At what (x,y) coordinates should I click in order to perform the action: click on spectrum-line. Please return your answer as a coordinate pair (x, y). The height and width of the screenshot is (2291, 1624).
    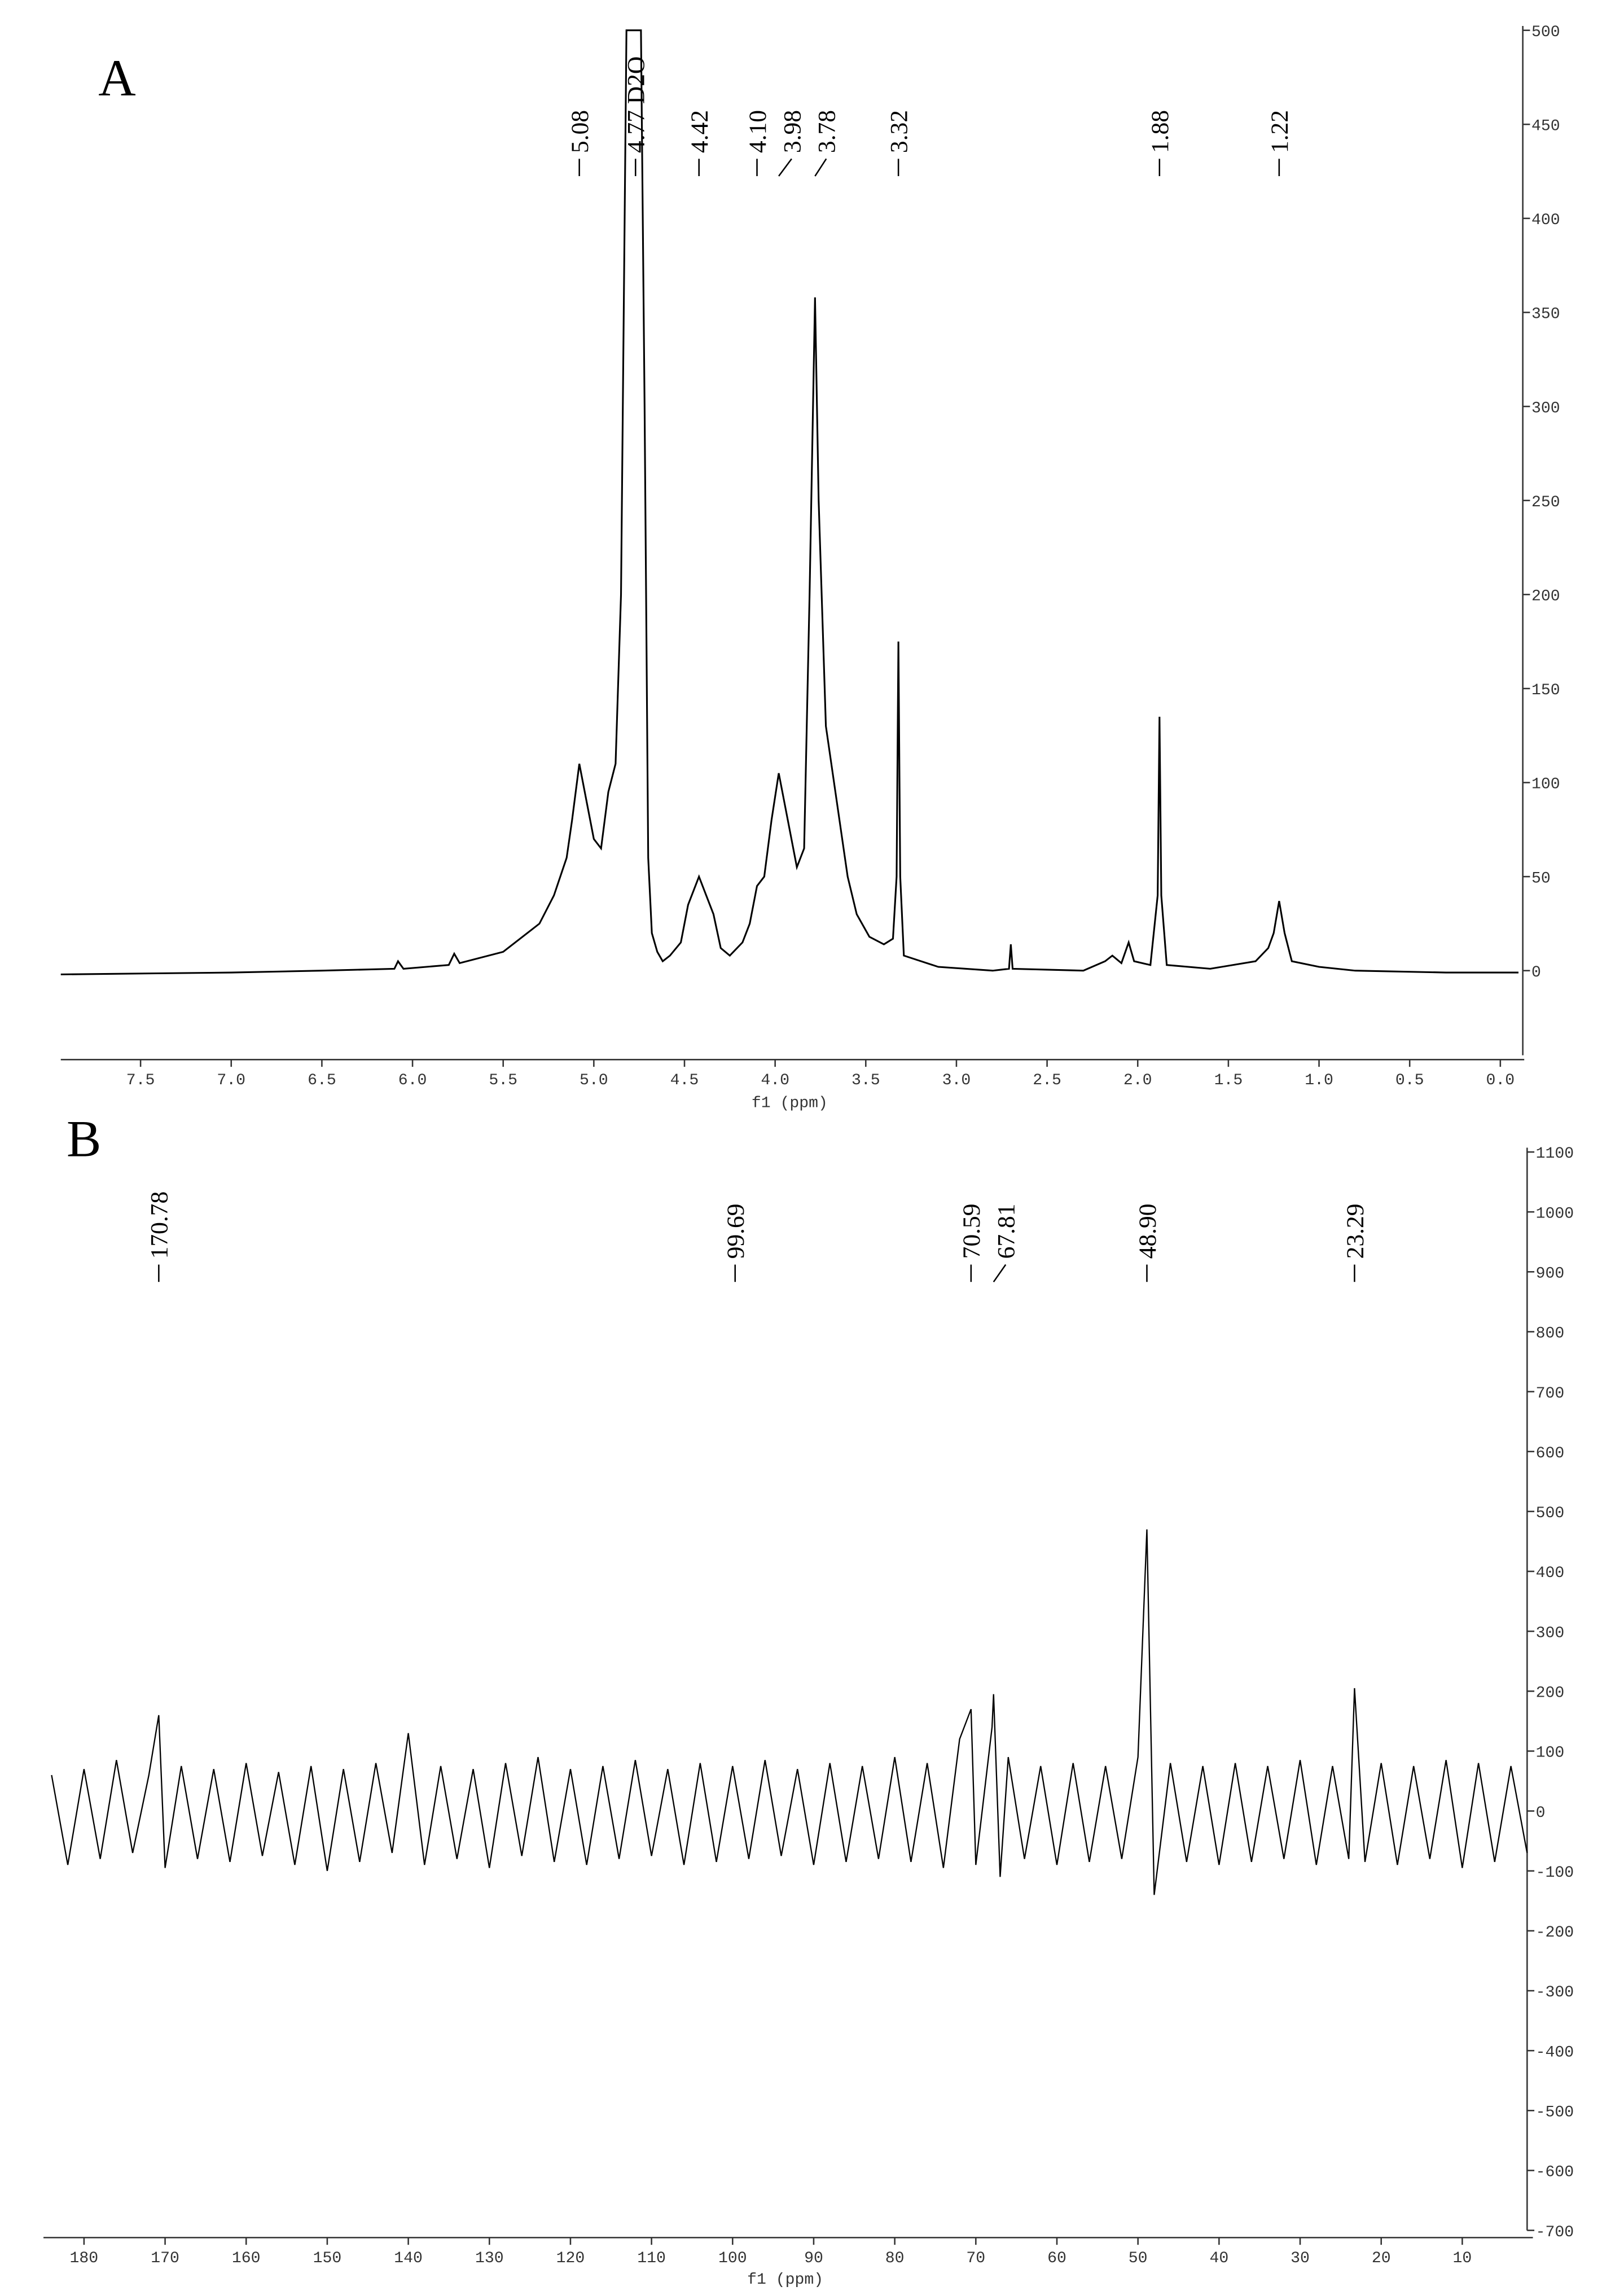
    Looking at the image, I should click on (789, 1712).